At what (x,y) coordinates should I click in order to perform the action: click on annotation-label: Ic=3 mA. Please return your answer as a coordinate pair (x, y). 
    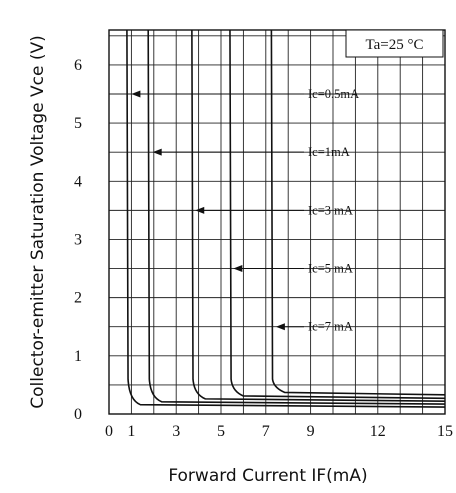
    Looking at the image, I should click on (330, 210).